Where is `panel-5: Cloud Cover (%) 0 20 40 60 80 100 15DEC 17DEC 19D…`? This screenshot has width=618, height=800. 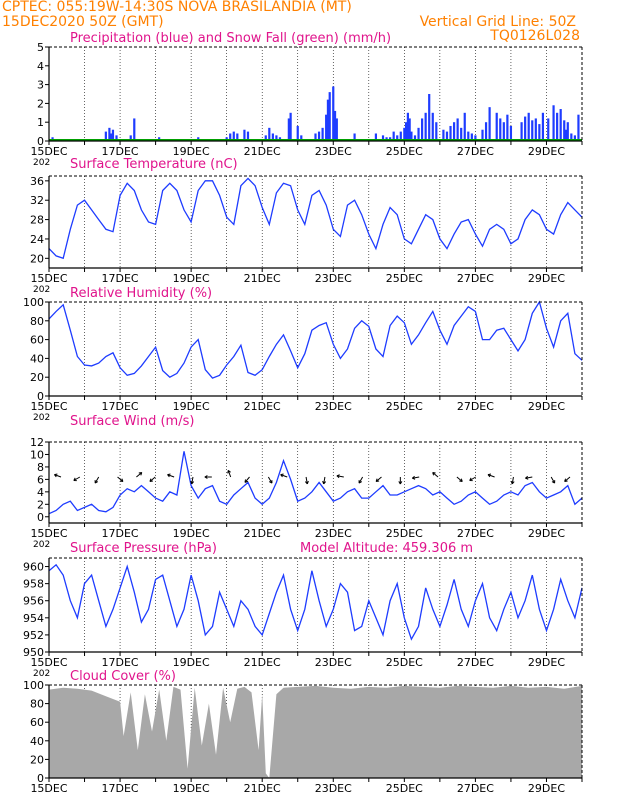
panel-5: Cloud Cover (%) 0 20 40 60 80 100 15DEC 17DEC 19D… is located at coordinates (303, 732).